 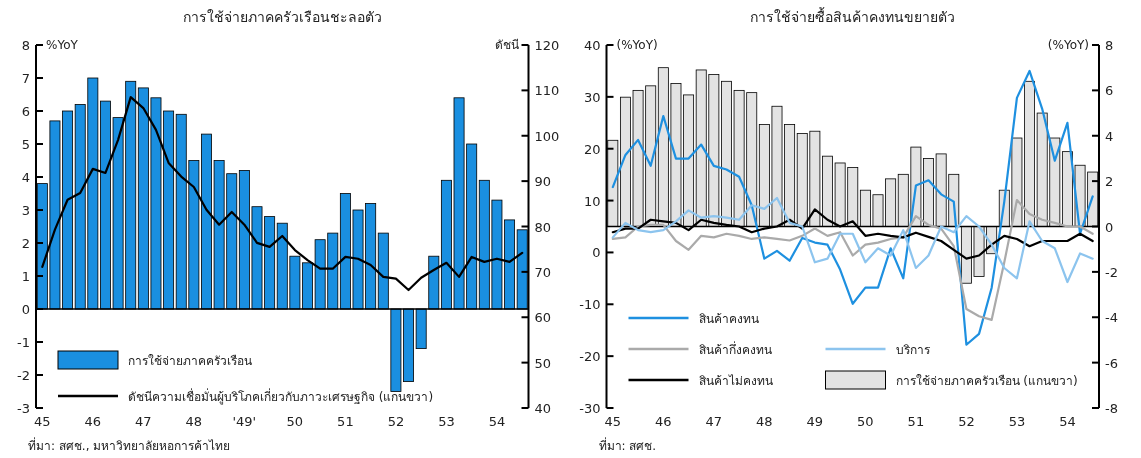 I want to click on y2-tick-label: 100, so click(x=547, y=136).